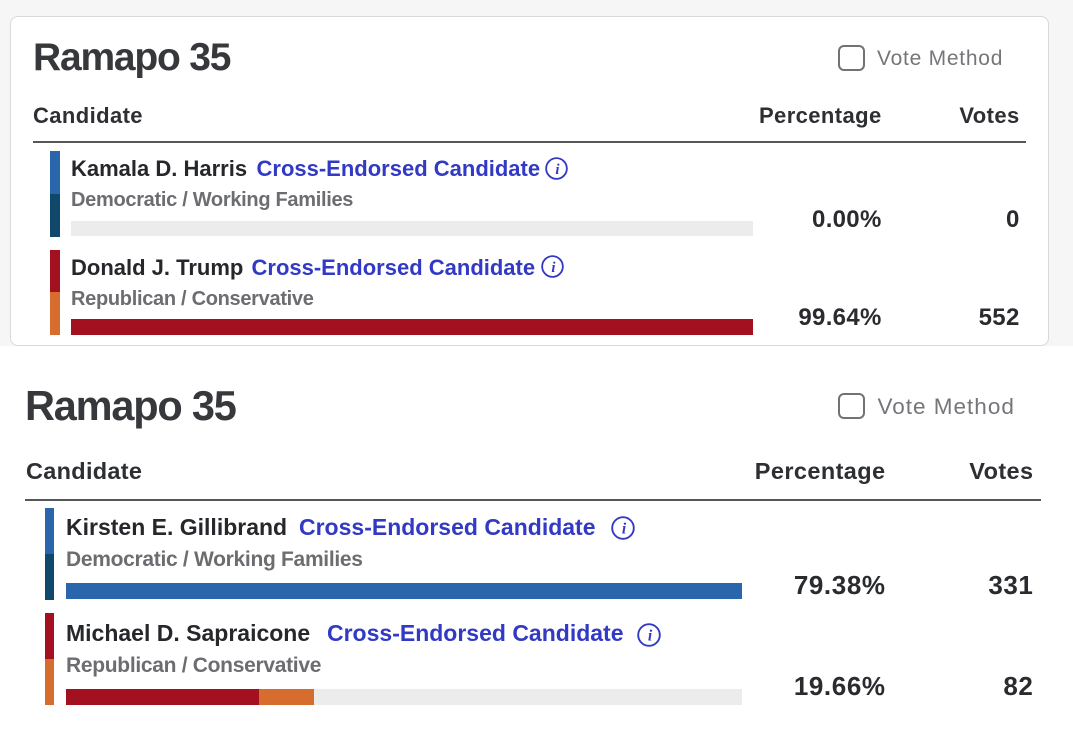 The height and width of the screenshot is (730, 1073). What do you see at coordinates (839, 686) in the screenshot?
I see `percentage-value: 19.66%` at bounding box center [839, 686].